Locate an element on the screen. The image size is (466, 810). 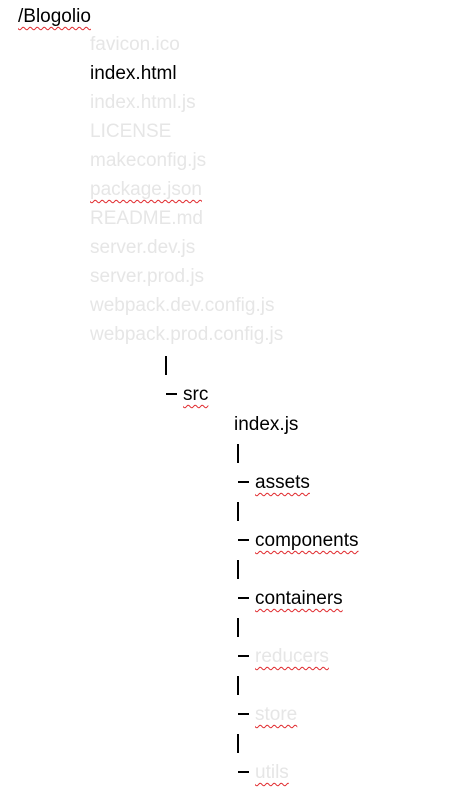
src-folder-item: assets is located at coordinates (274, 483).